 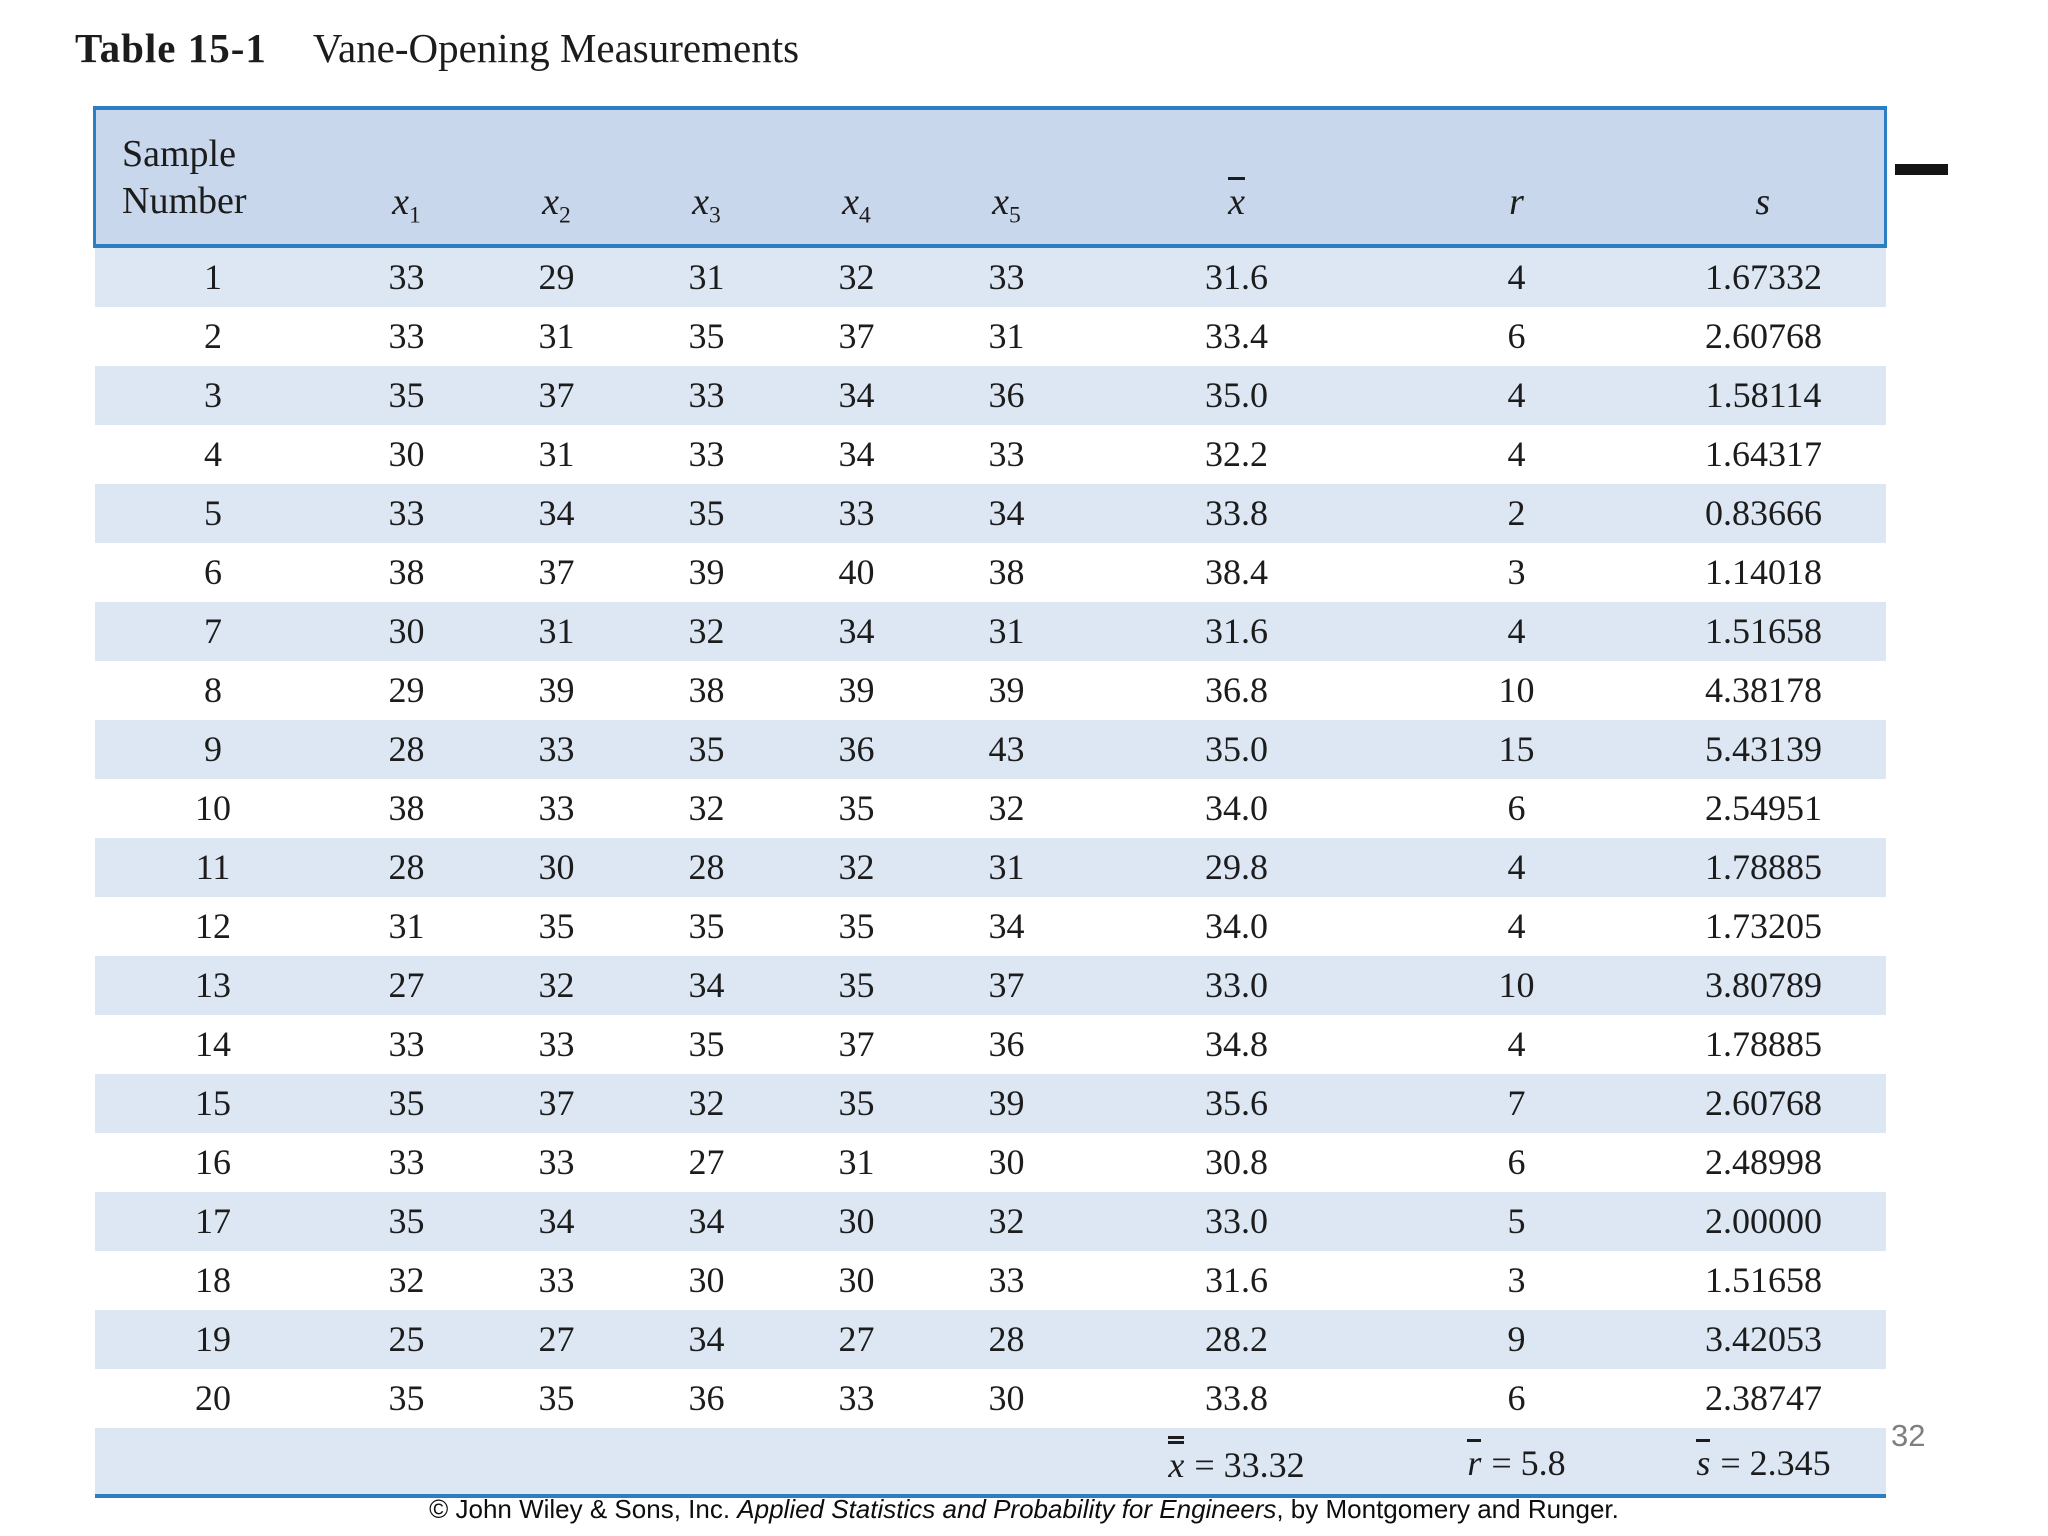 What do you see at coordinates (1236, 808) in the screenshot?
I see `value-cell: 34.0` at bounding box center [1236, 808].